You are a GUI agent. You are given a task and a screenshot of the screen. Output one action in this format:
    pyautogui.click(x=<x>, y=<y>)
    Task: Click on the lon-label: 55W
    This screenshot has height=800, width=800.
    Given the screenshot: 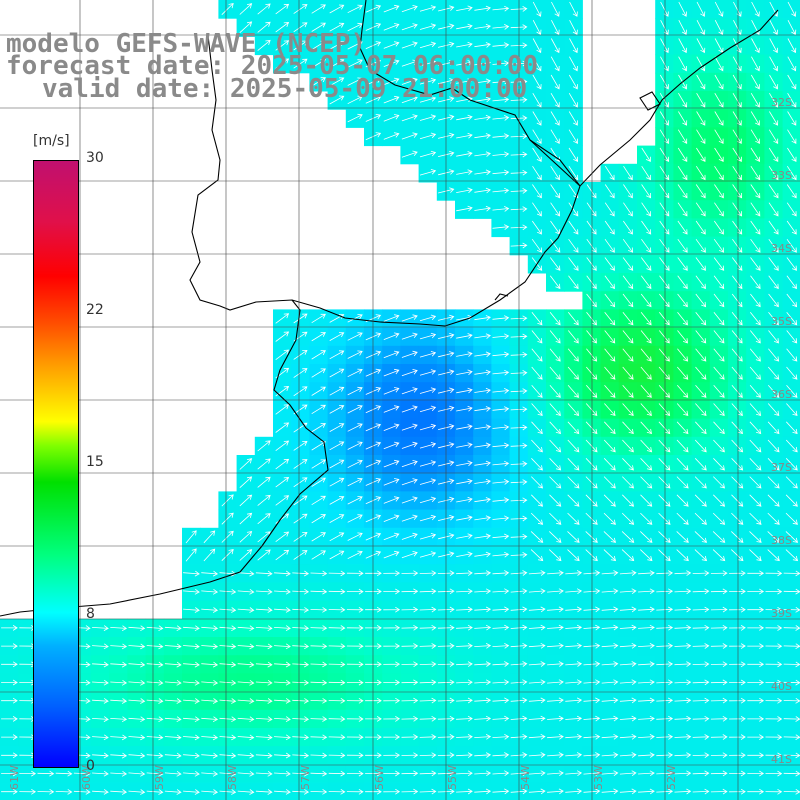 What is the action you would take?
    pyautogui.click(x=452, y=777)
    